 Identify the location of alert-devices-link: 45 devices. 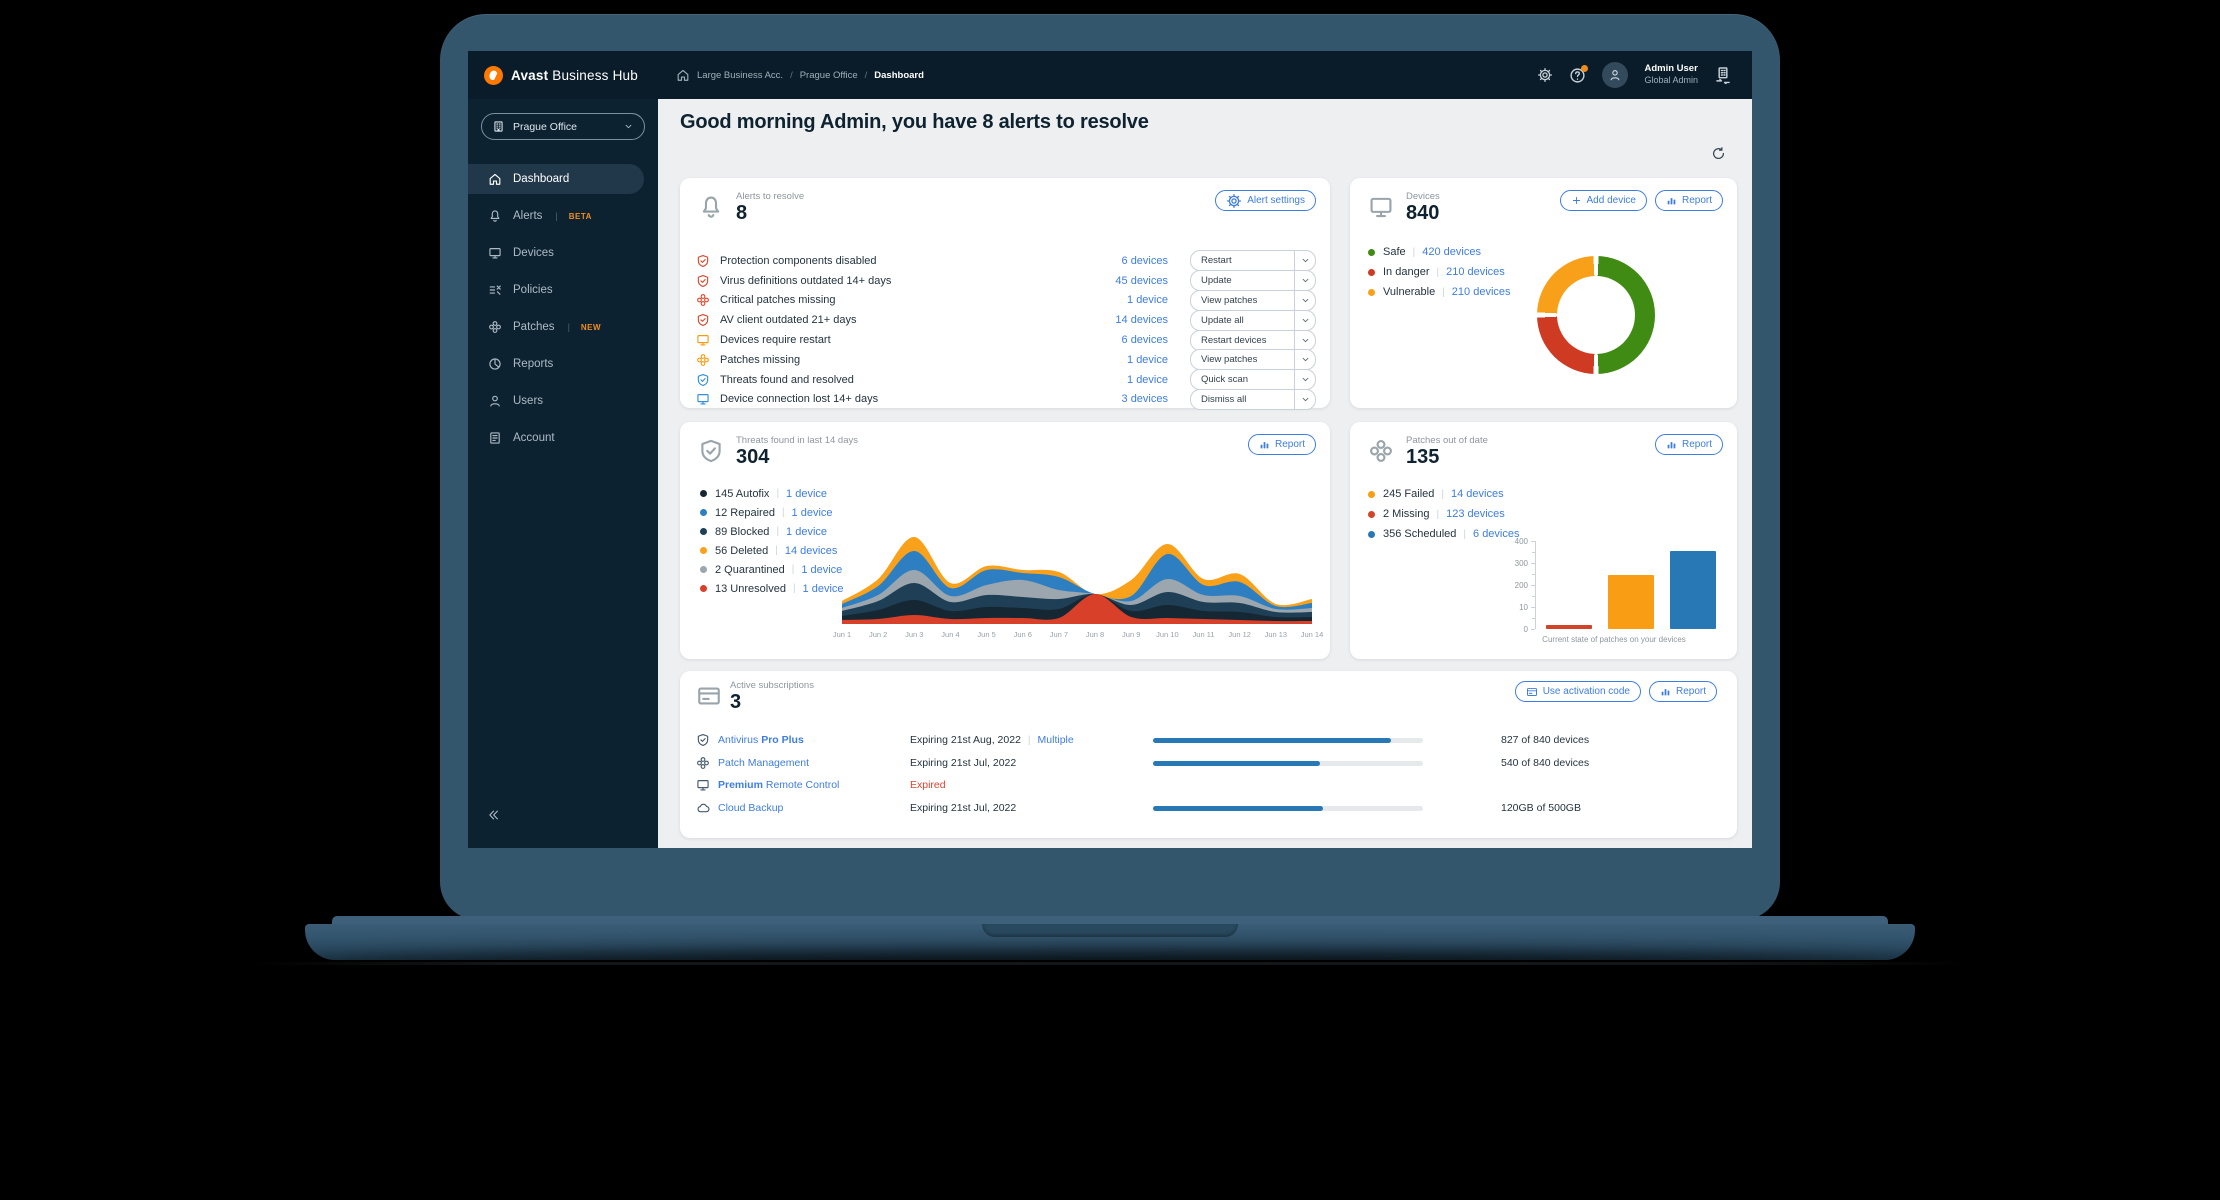
(1141, 280).